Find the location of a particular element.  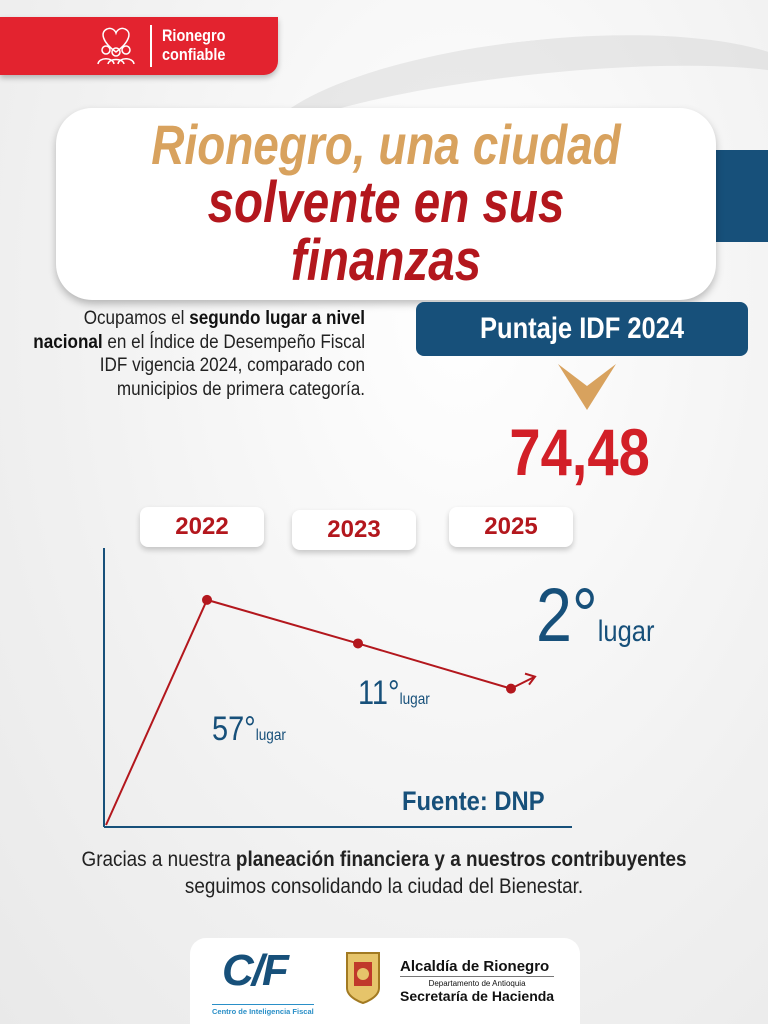

score-value-text: 74,48 is located at coordinates (580, 452).